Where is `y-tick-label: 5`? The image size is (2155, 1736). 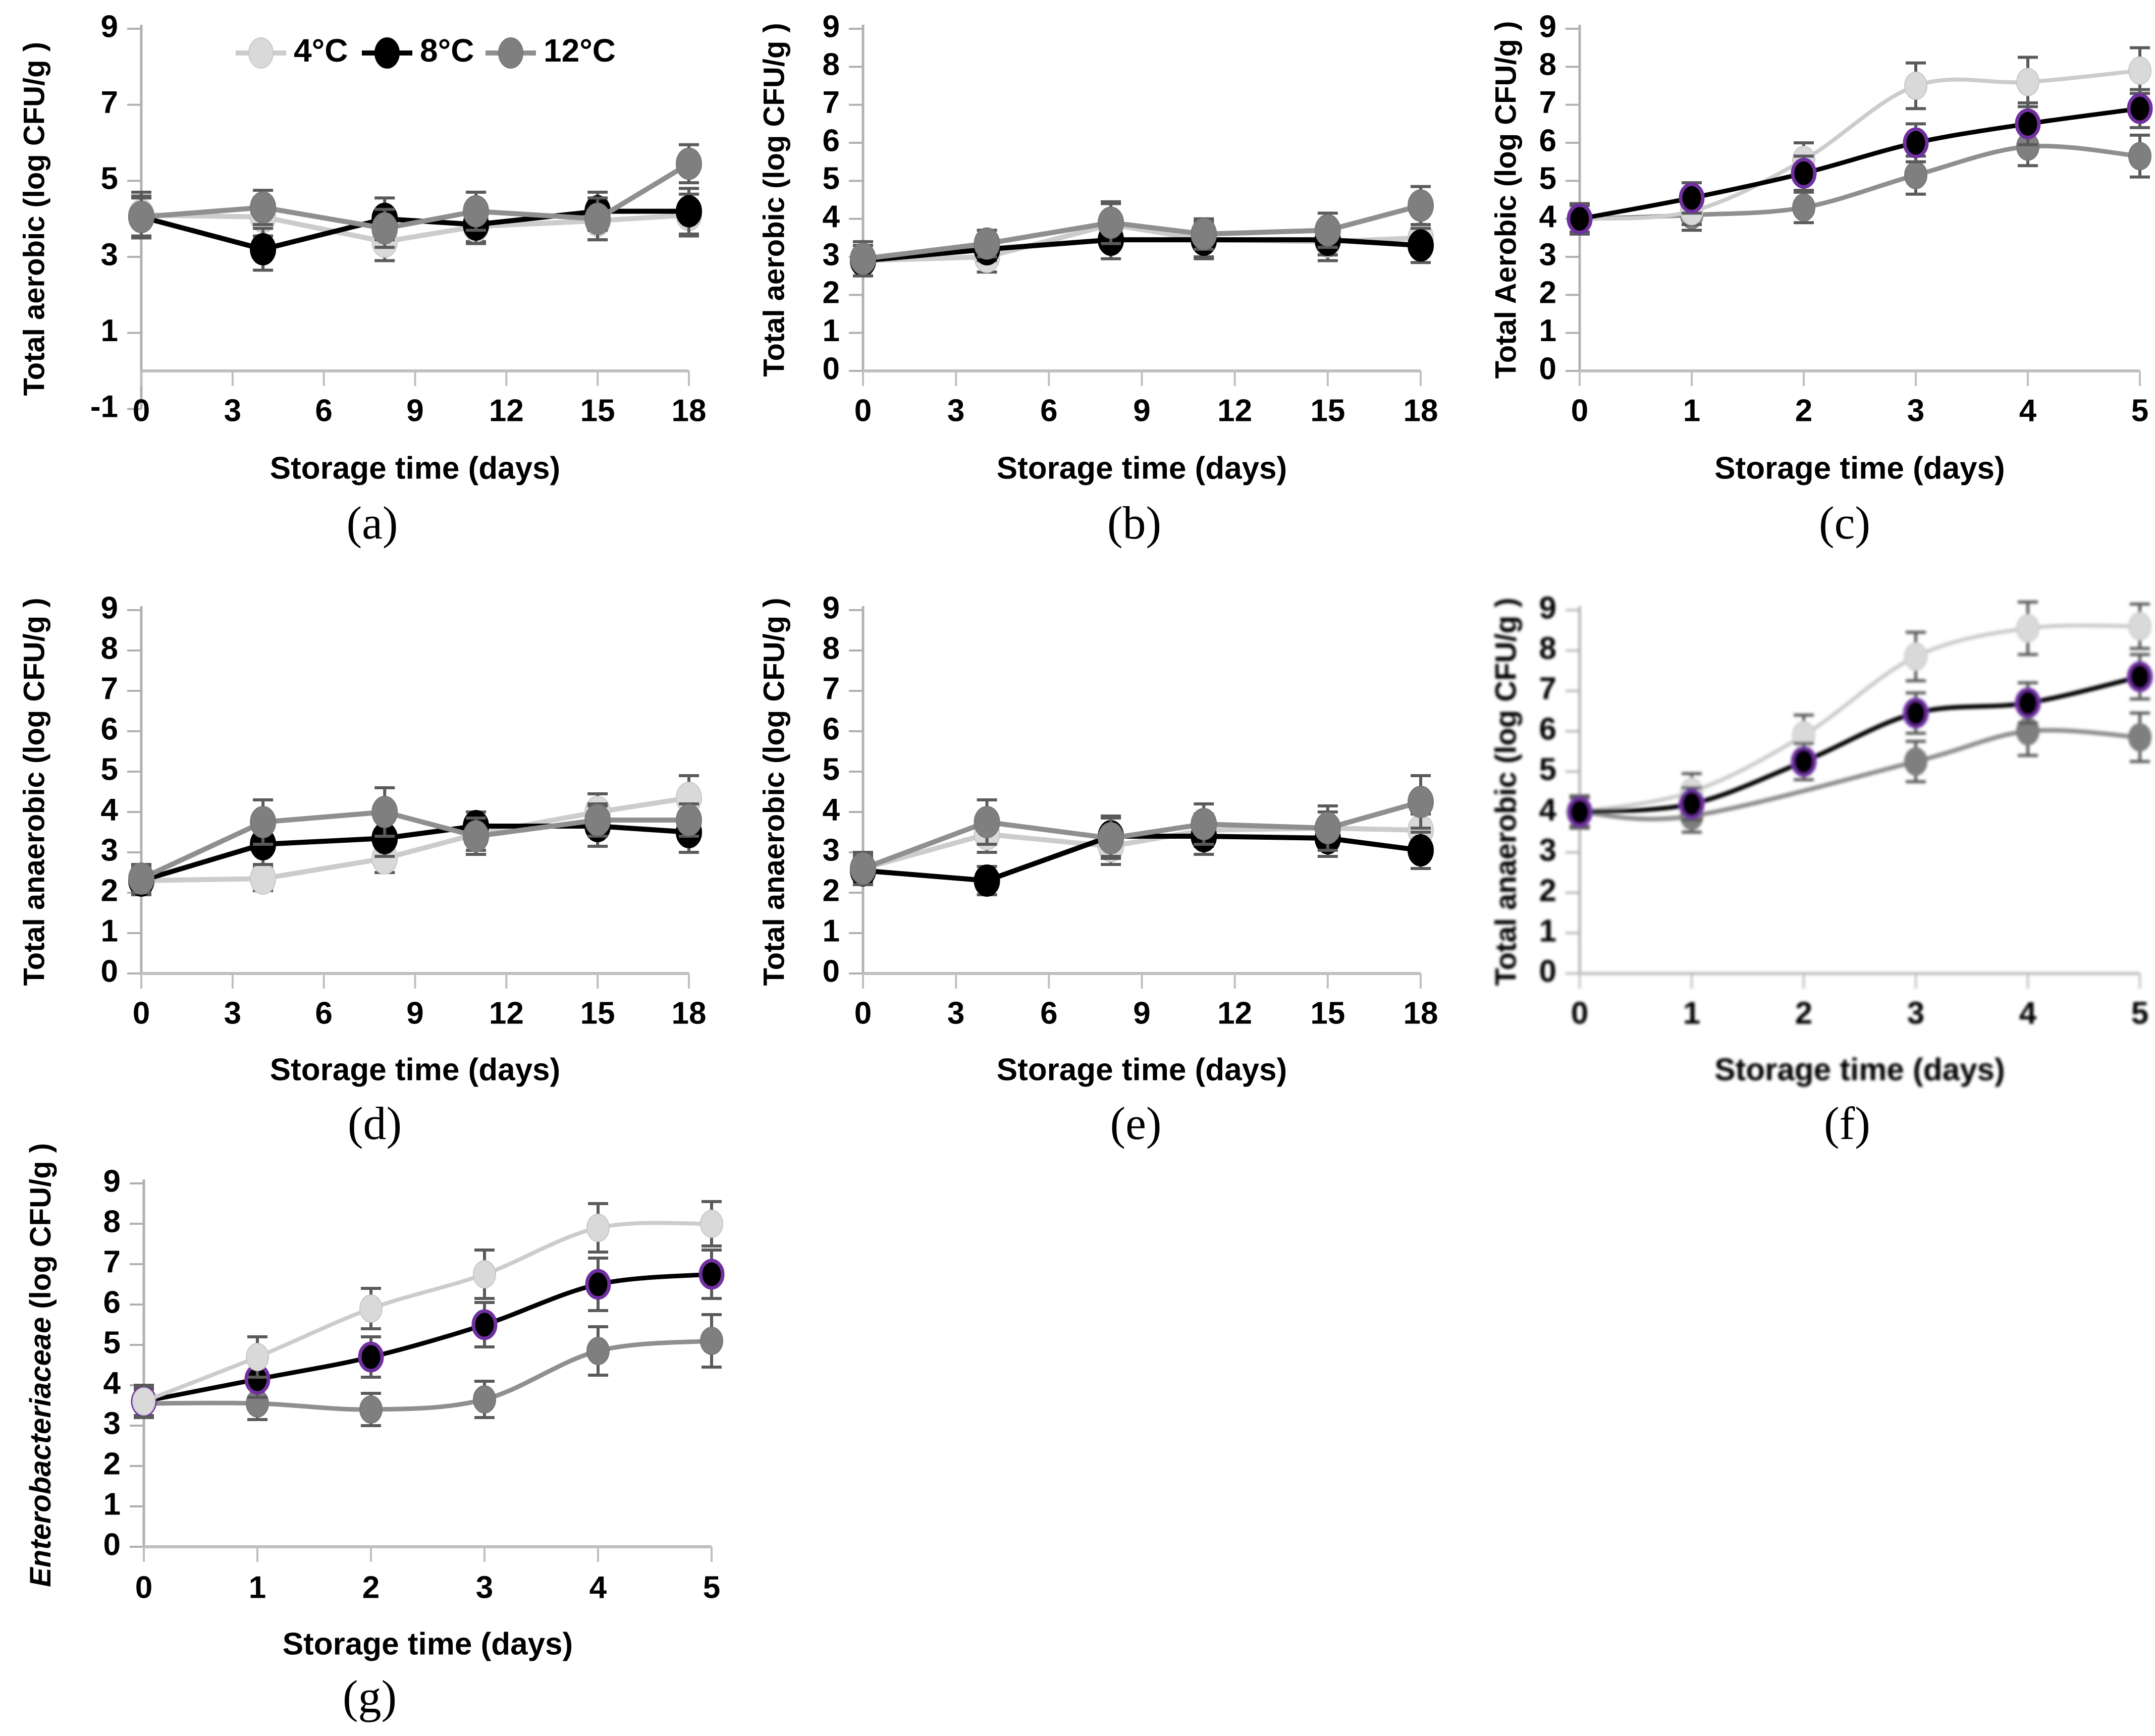 y-tick-label: 5 is located at coordinates (109, 178).